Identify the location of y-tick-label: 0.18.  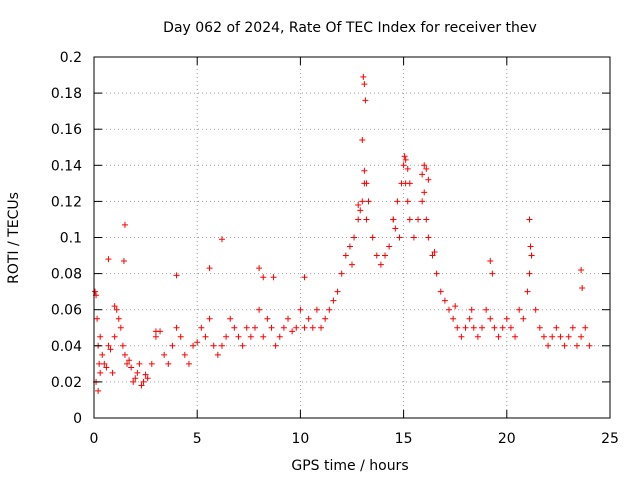
(66, 94).